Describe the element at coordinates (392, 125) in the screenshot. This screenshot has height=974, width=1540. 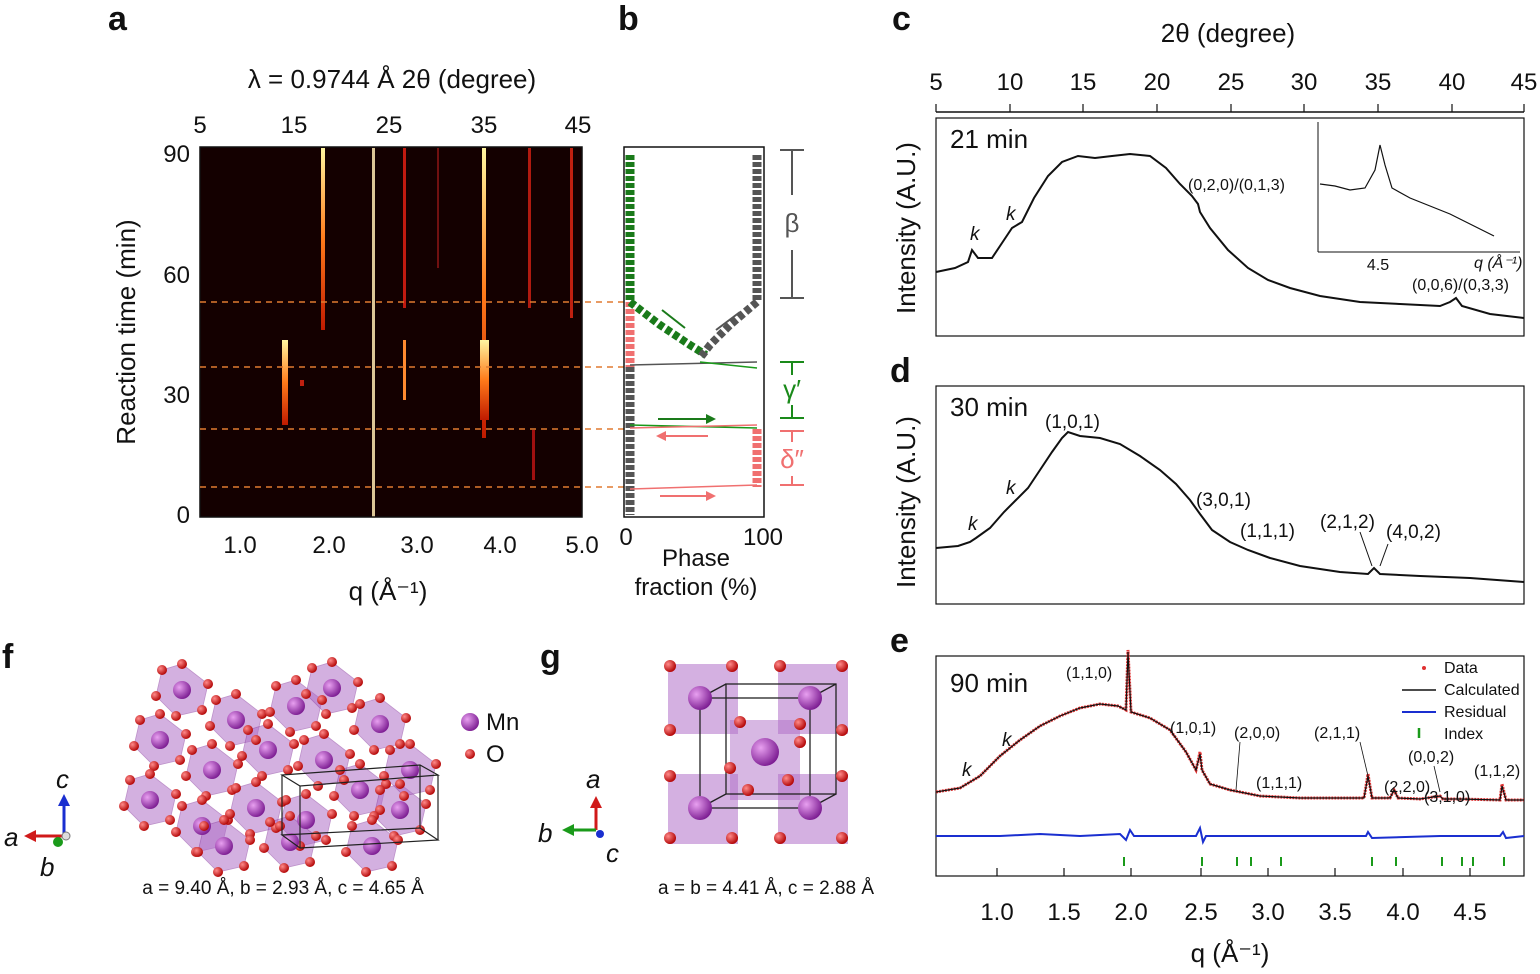
I see `panel-a-top-ticks: 5 15 25 35 45` at that location.